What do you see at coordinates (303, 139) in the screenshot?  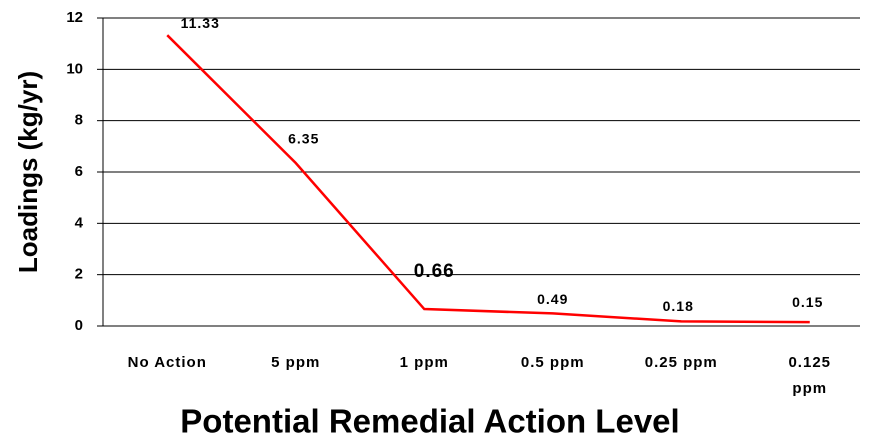 I see `data-label: 6.35` at bounding box center [303, 139].